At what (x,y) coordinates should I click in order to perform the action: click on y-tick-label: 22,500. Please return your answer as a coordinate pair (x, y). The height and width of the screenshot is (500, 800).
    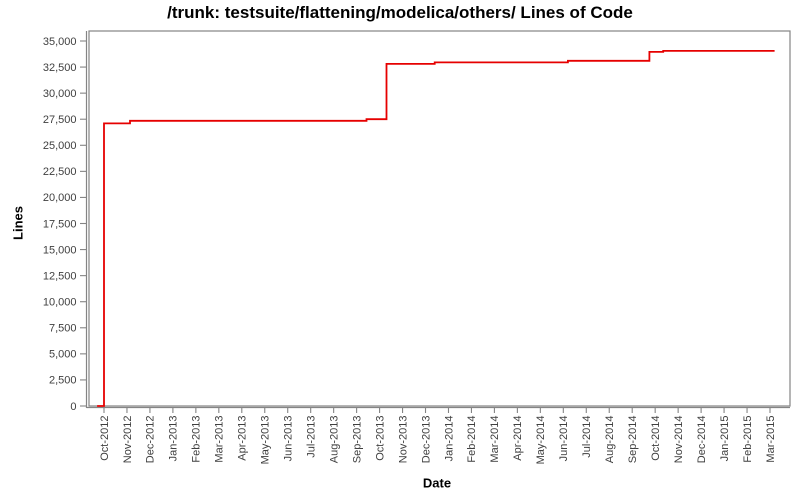
    Looking at the image, I should click on (60, 172).